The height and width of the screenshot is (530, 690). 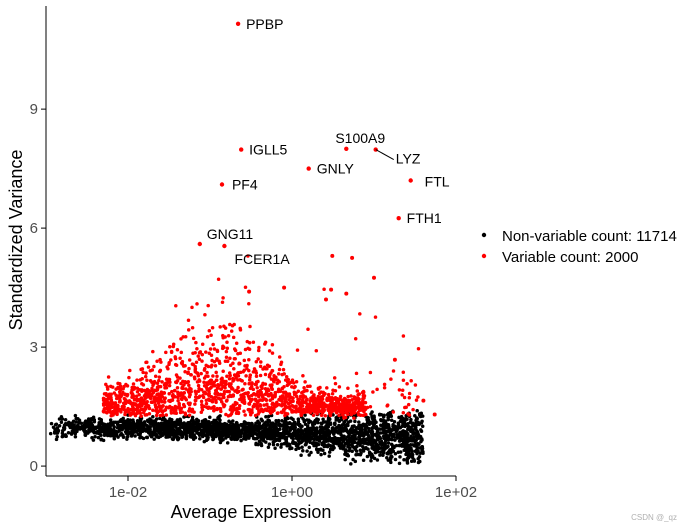 I want to click on gene-label-ftl: FTL, so click(x=437, y=182).